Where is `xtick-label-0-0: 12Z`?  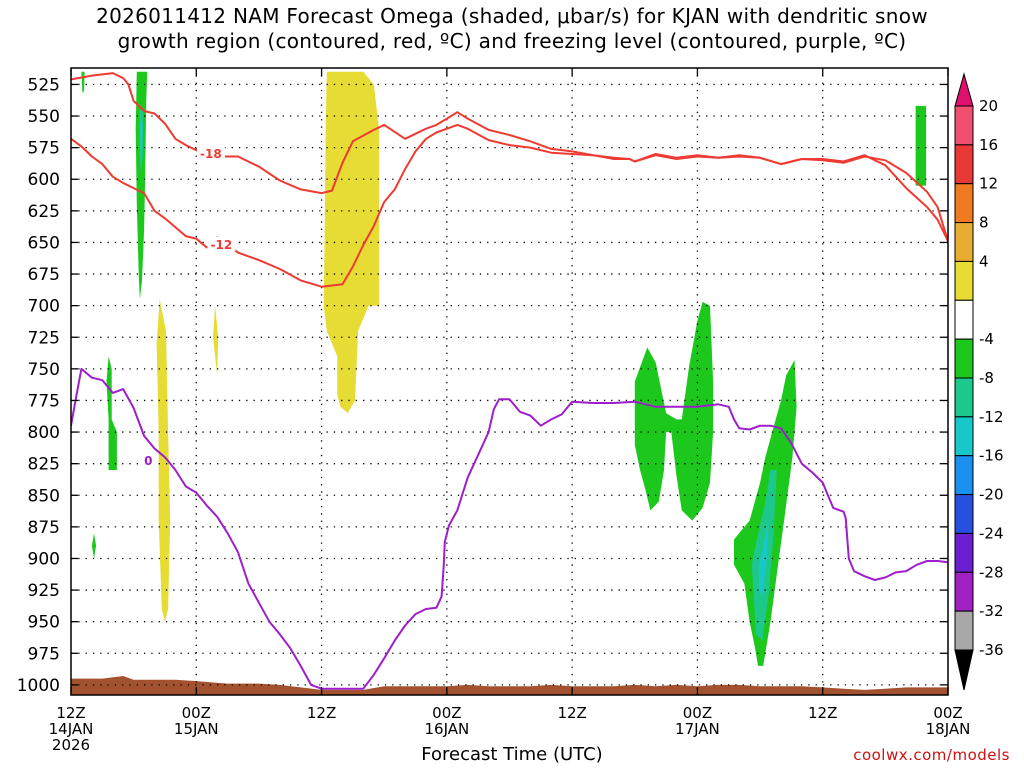 xtick-label-0-0: 12Z is located at coordinates (70, 713).